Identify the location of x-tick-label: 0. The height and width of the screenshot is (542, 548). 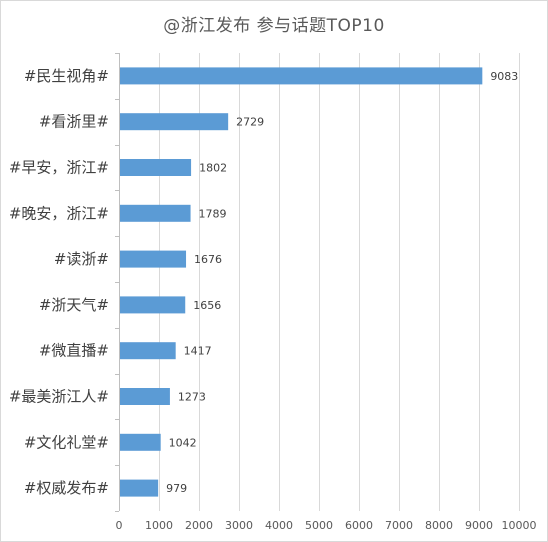
(119, 525).